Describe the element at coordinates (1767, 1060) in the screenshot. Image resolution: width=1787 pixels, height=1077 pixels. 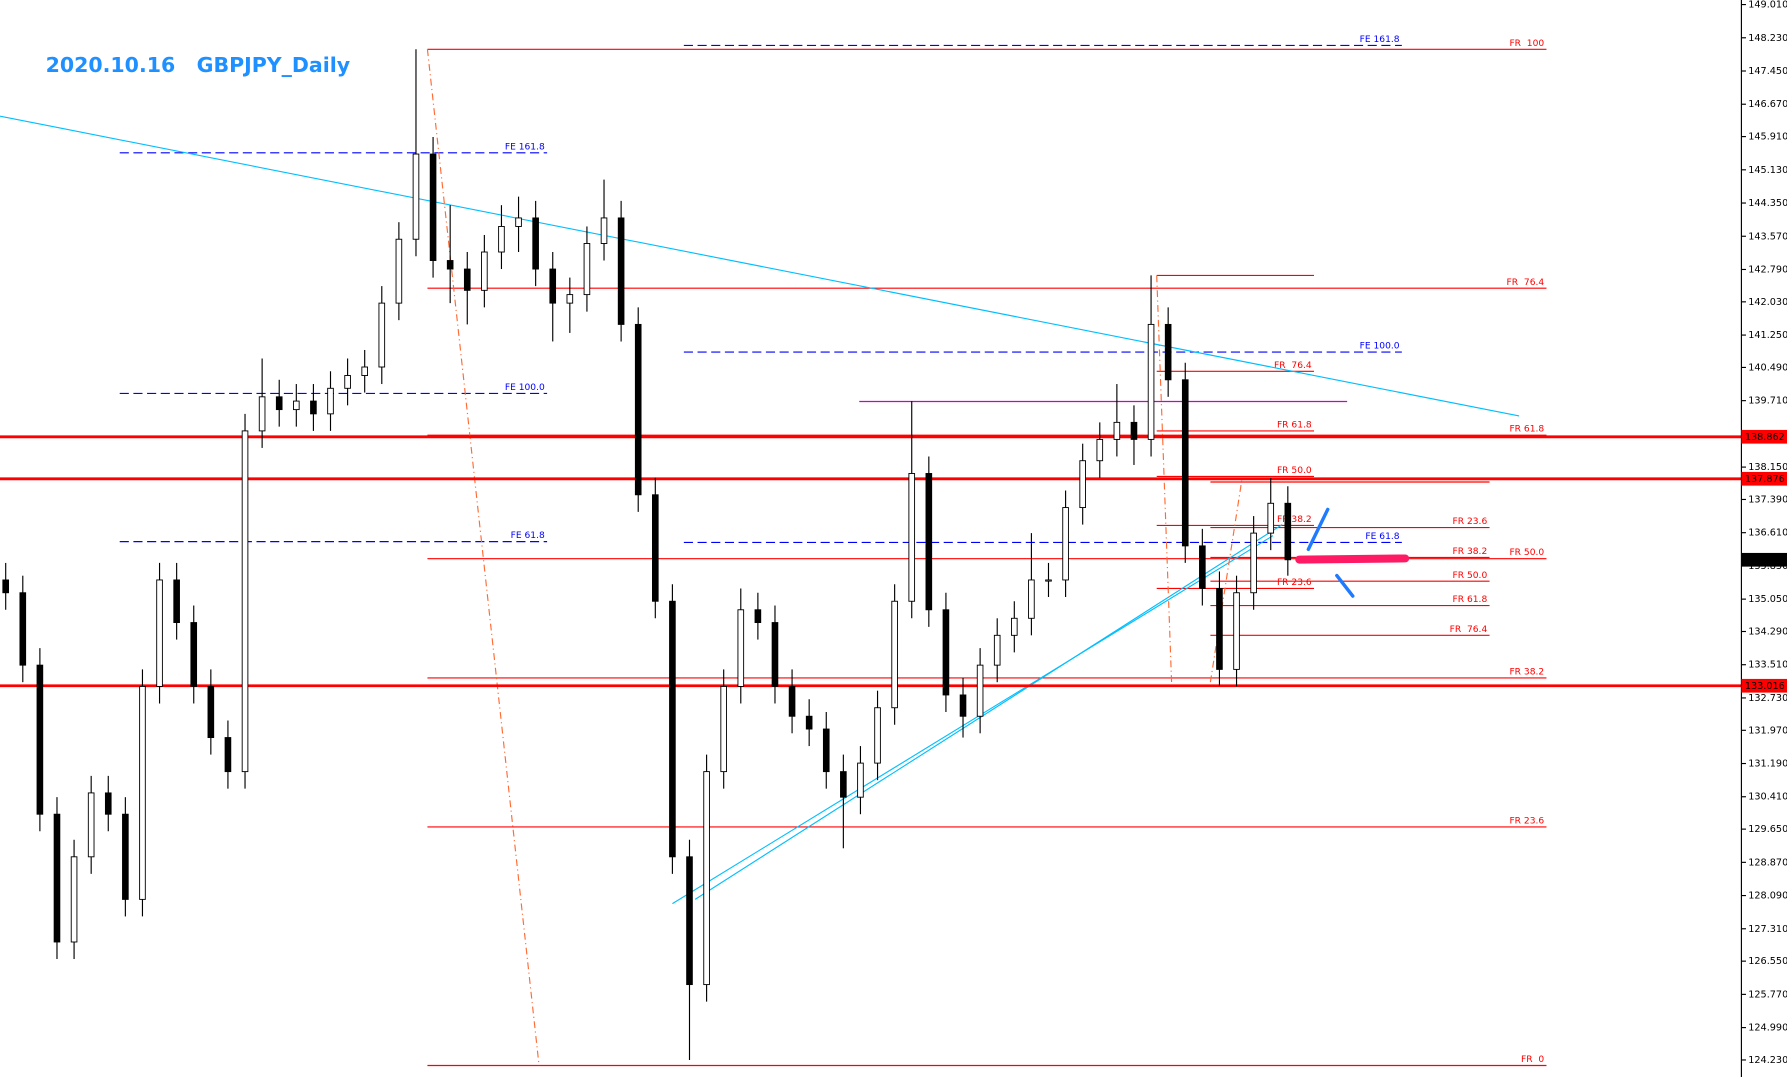
I see `y-tick-label: 124.230` at that location.